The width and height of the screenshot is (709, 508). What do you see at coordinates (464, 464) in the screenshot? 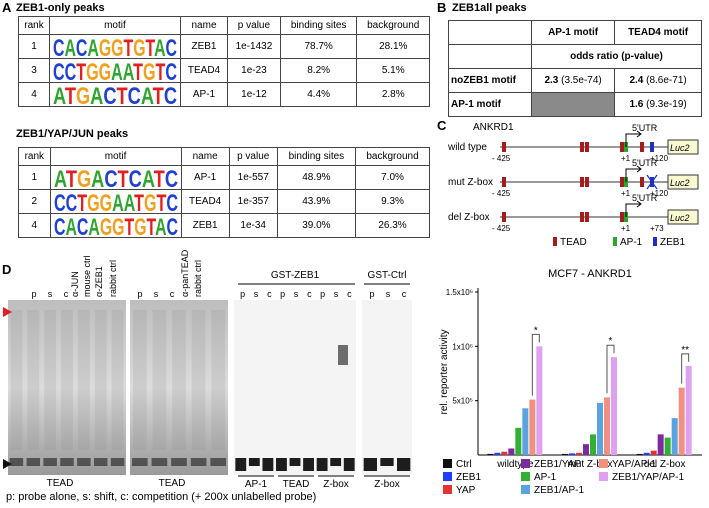
I see `legend-label: Ctrl` at bounding box center [464, 464].